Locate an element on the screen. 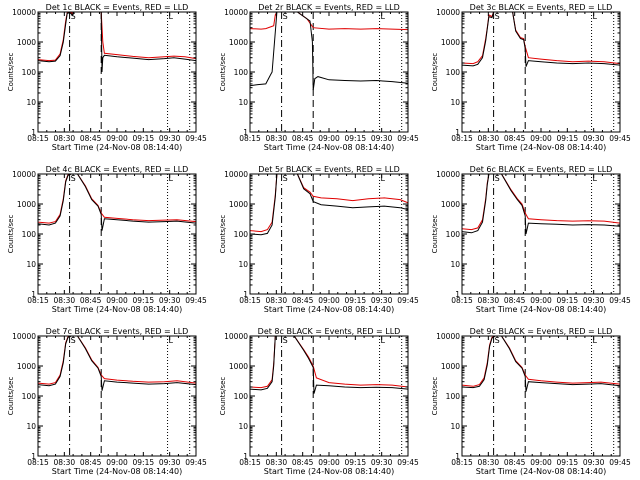  chart-title: Det 7c BLACK = Events, RED = LLD is located at coordinates (117, 331).